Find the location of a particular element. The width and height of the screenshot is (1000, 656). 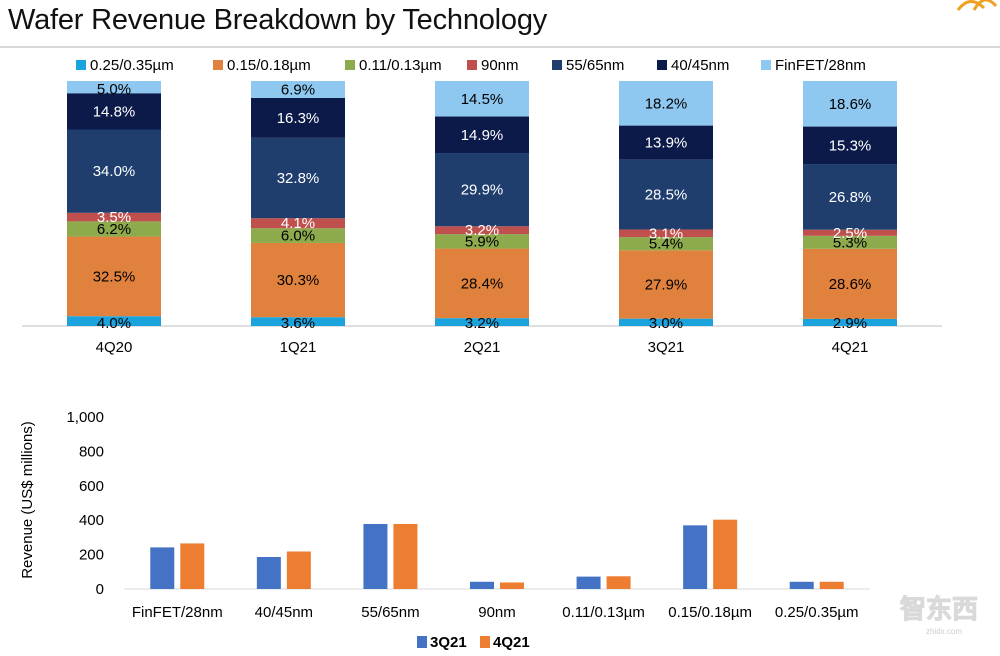

segment-4q21-55-65nm is located at coordinates (850, 197).